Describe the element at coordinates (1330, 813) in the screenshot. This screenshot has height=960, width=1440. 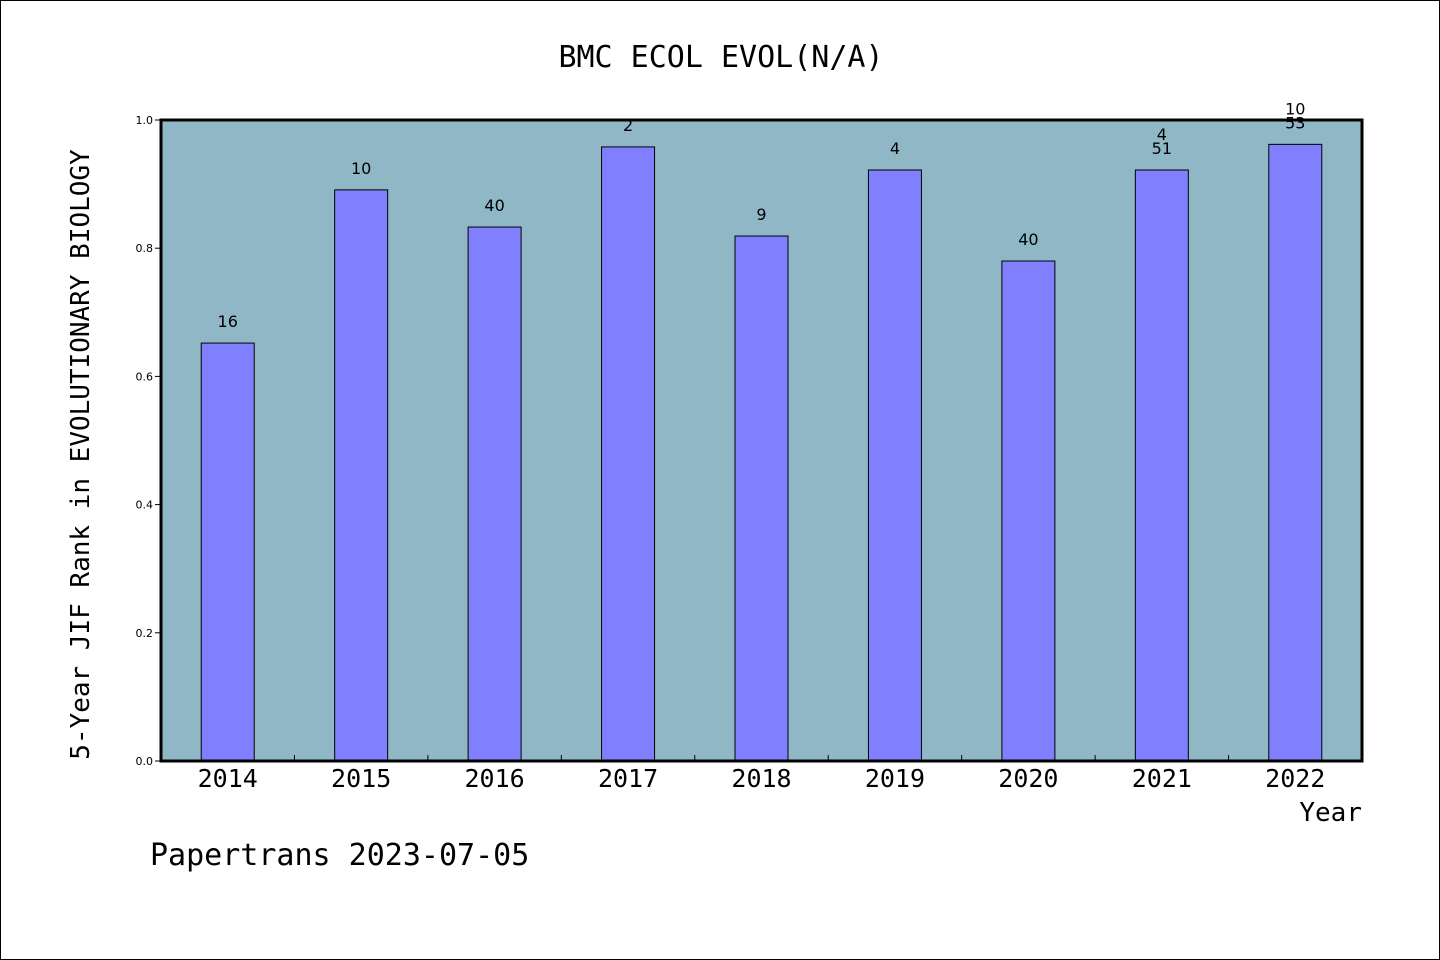
I see `x-axis-label: Year` at that location.